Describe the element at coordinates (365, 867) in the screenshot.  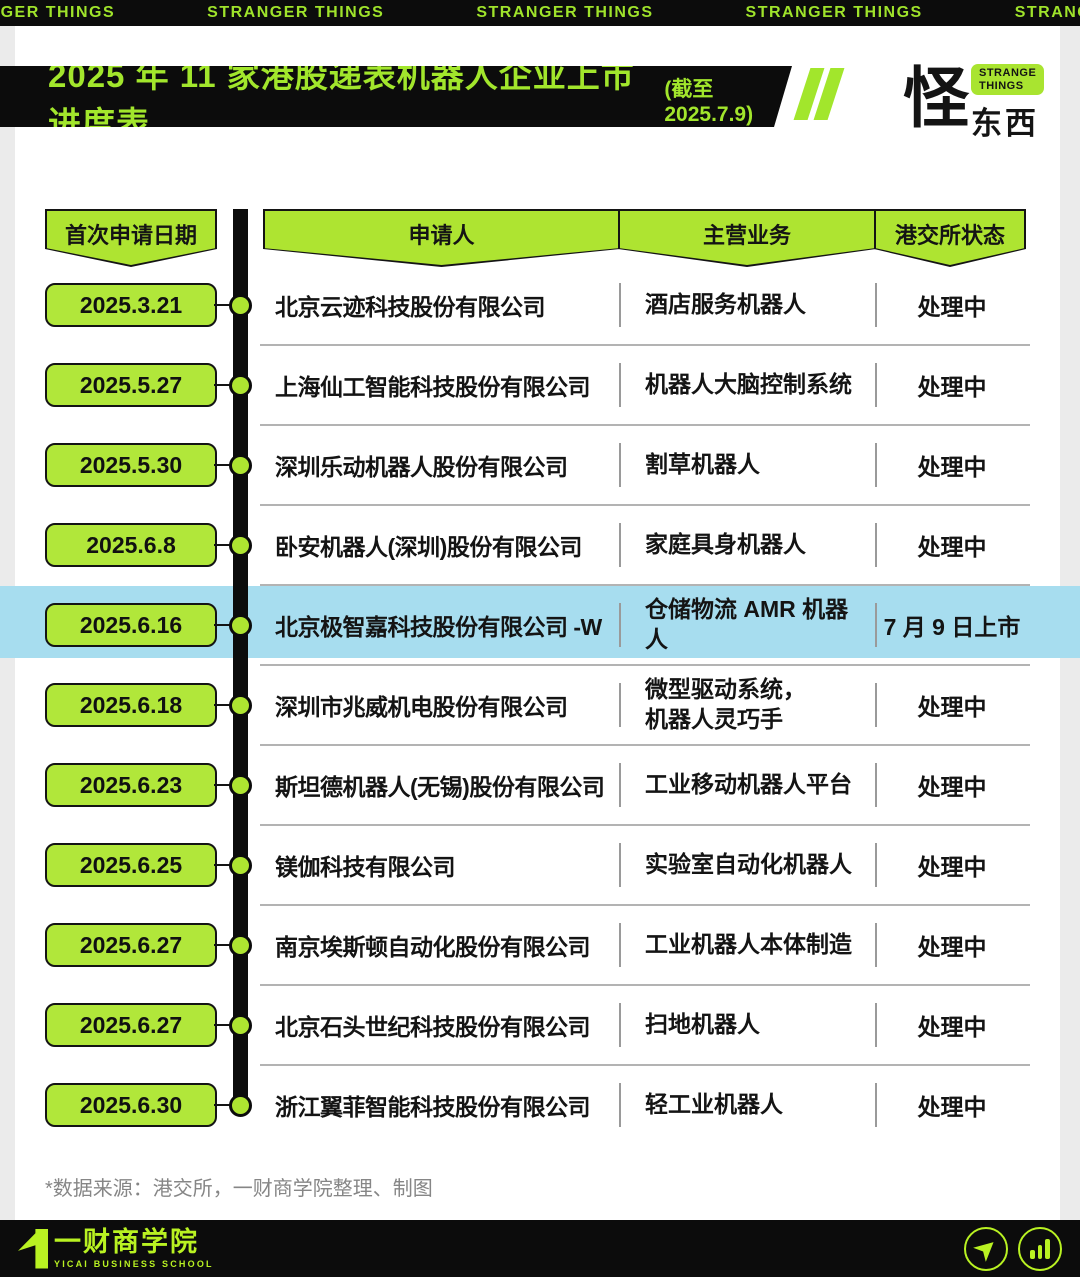
I see `applicant-cell: 镁伽科技有限公司` at that location.